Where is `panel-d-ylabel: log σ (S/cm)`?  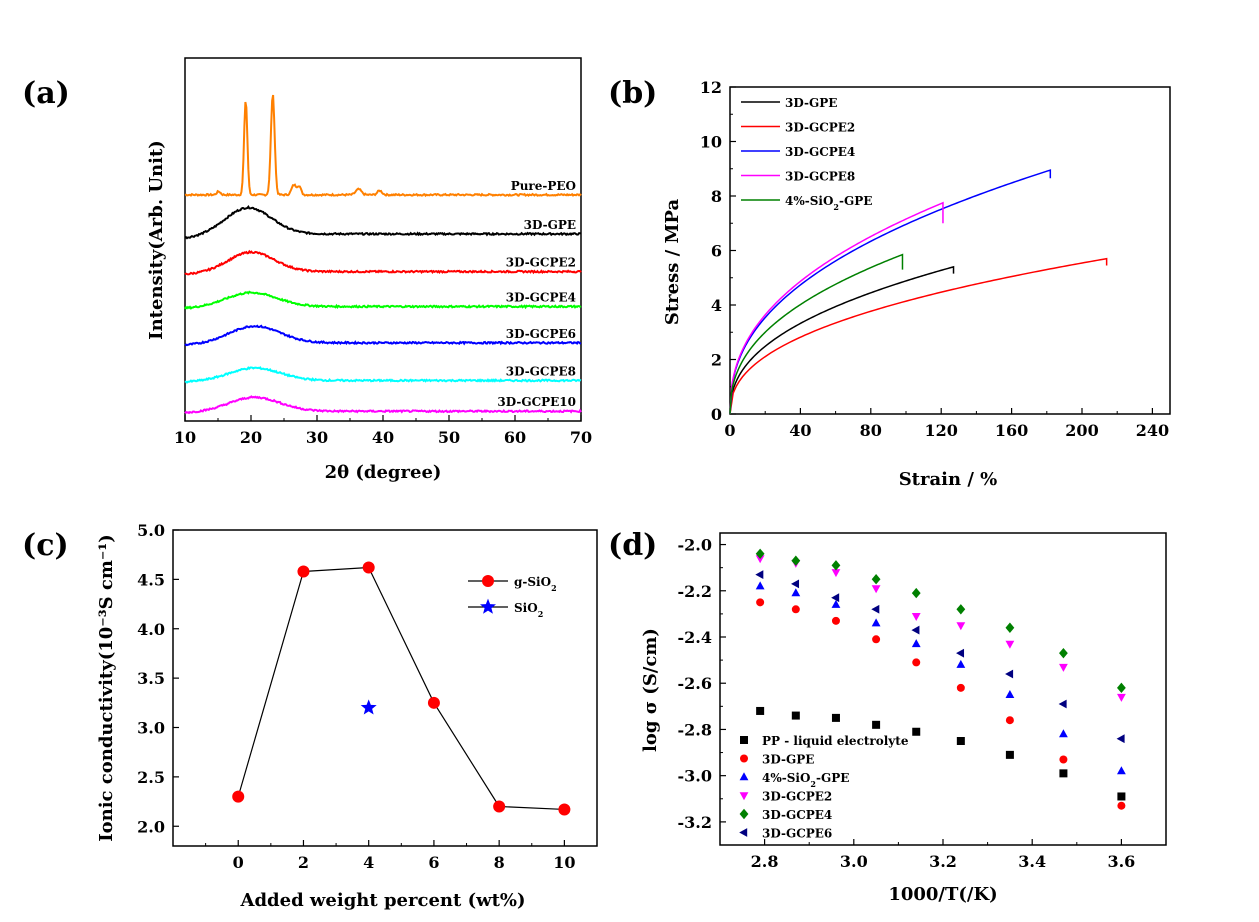
panel-d-ylabel: log σ (S/cm) is located at coordinates (650, 690).